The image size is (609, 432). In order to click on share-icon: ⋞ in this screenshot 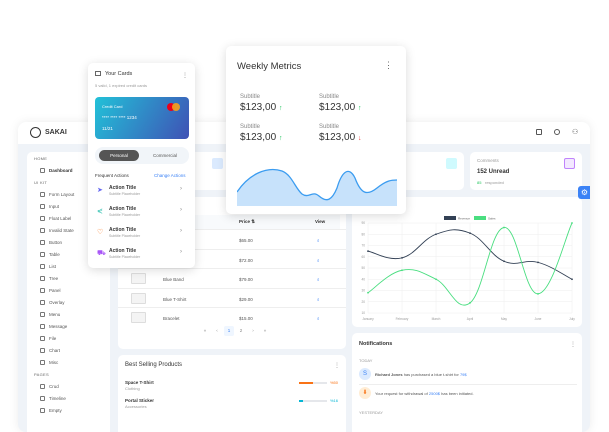, I will do `click(100, 211)`.